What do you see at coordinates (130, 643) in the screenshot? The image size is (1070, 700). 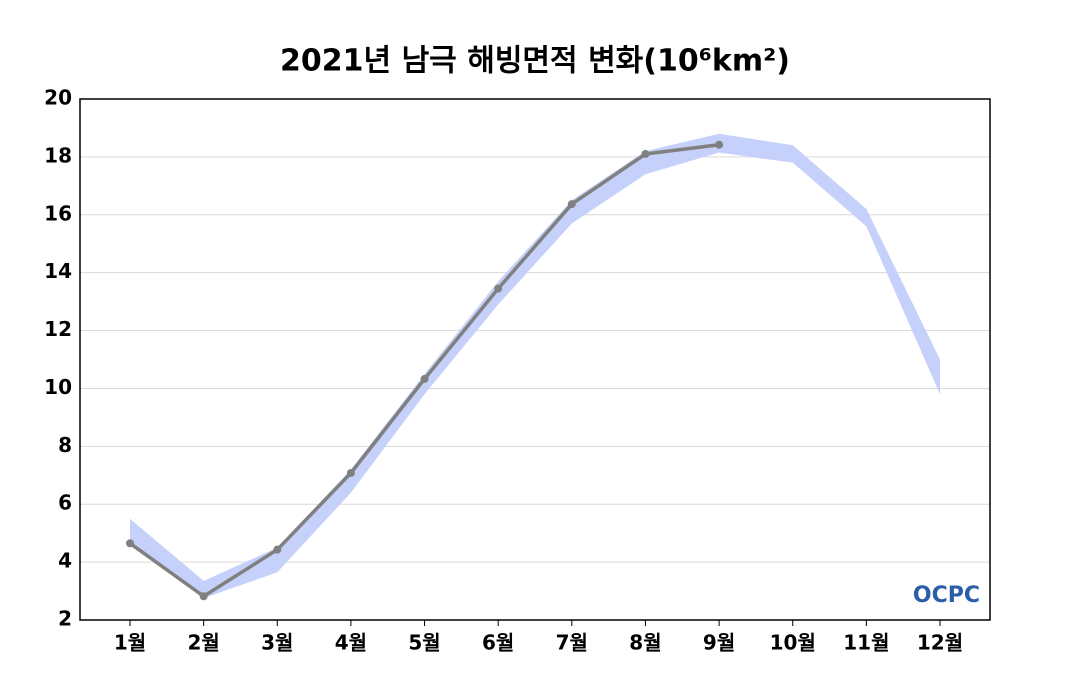 I see `x-tick-label: 1월` at bounding box center [130, 643].